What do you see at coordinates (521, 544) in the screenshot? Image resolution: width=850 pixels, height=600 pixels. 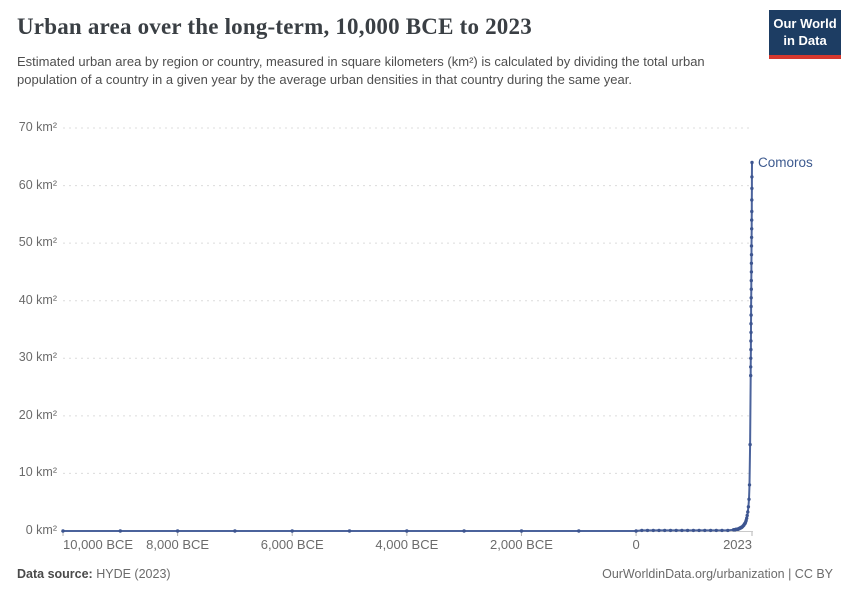 I see `x-tick-label: 2,000 BCE` at bounding box center [521, 544].